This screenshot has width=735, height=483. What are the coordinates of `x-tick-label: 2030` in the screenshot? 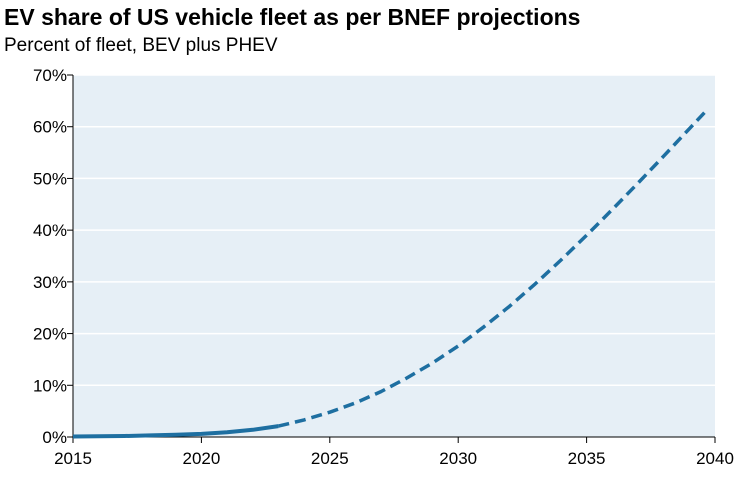 It's located at (458, 458).